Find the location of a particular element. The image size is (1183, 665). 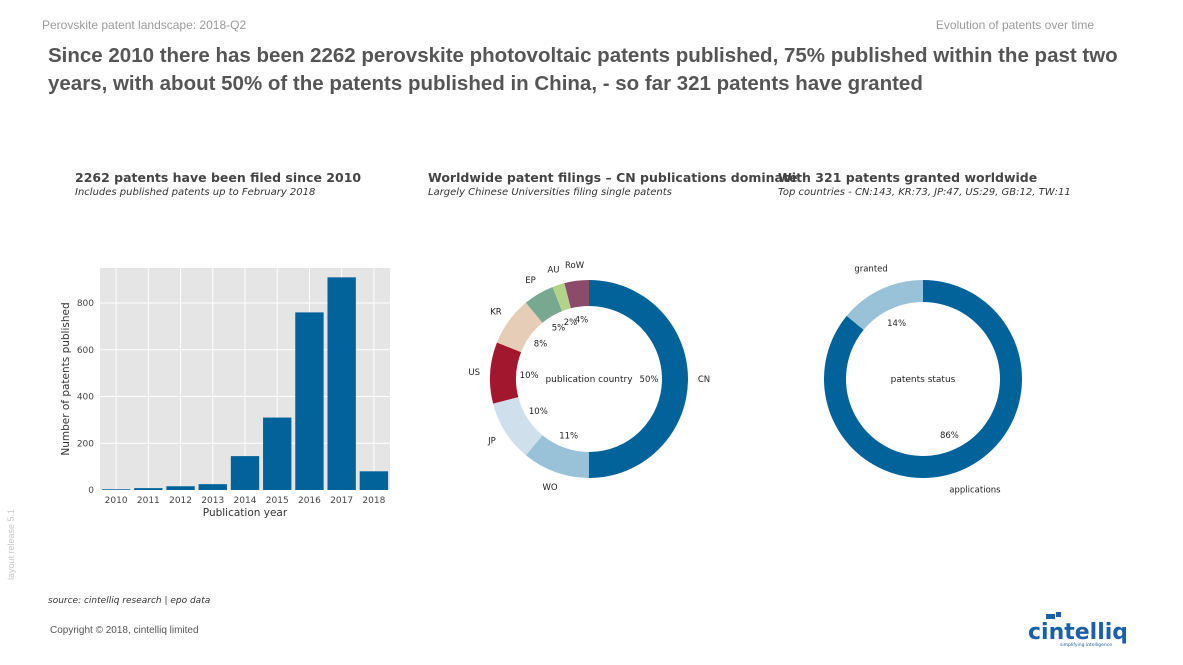

bar-2017 is located at coordinates (341, 383).